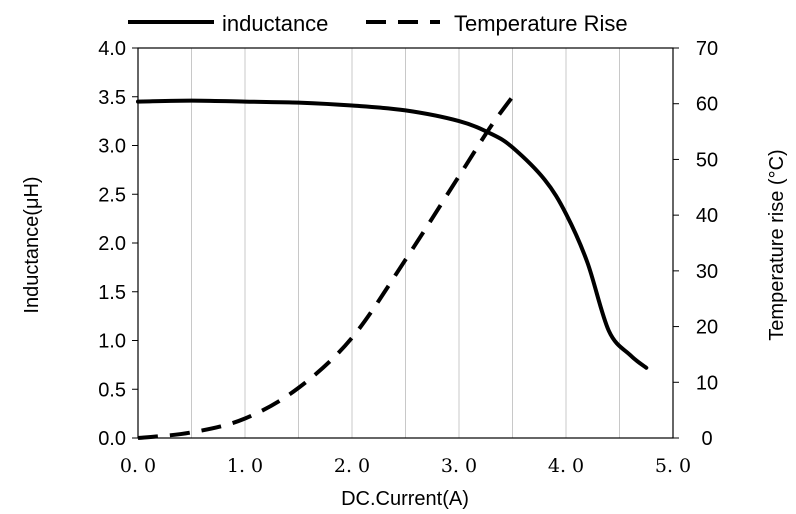  Describe the element at coordinates (112, 49) in the screenshot. I see `y-tick-label: 4.0` at that location.